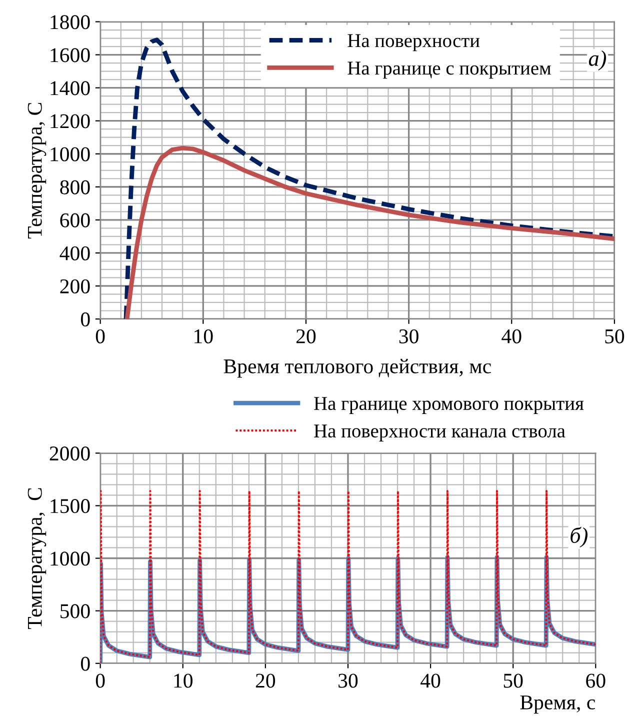 Image resolution: width=627 pixels, height=725 pixels. Describe the element at coordinates (357, 368) in the screenshot. I see `x-axis-title: Время теплового действия, мс` at that location.